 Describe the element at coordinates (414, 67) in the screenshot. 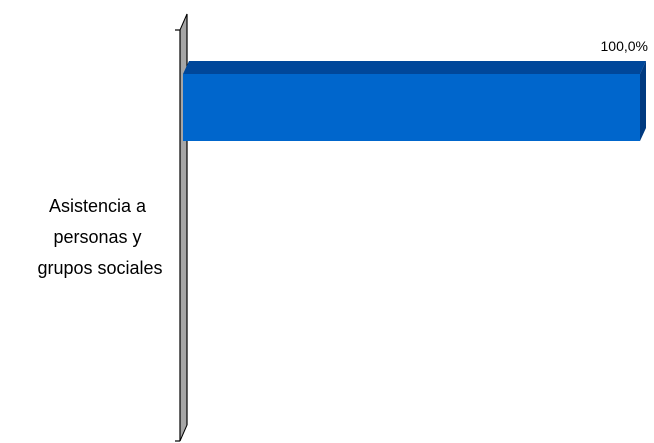

I see `bar-top-face` at that location.